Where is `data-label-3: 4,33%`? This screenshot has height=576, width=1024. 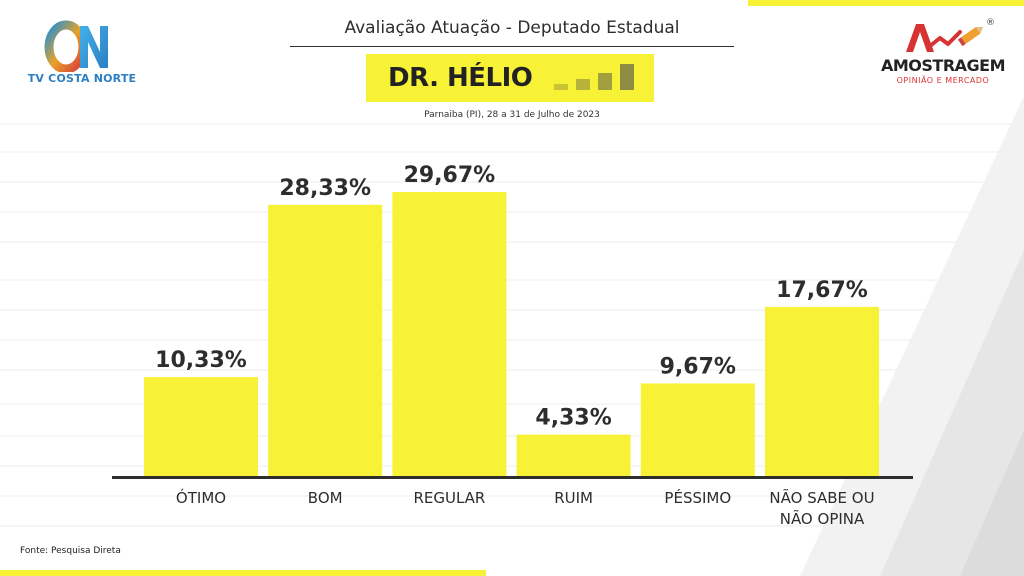 data-label-3: 4,33% is located at coordinates (573, 418).